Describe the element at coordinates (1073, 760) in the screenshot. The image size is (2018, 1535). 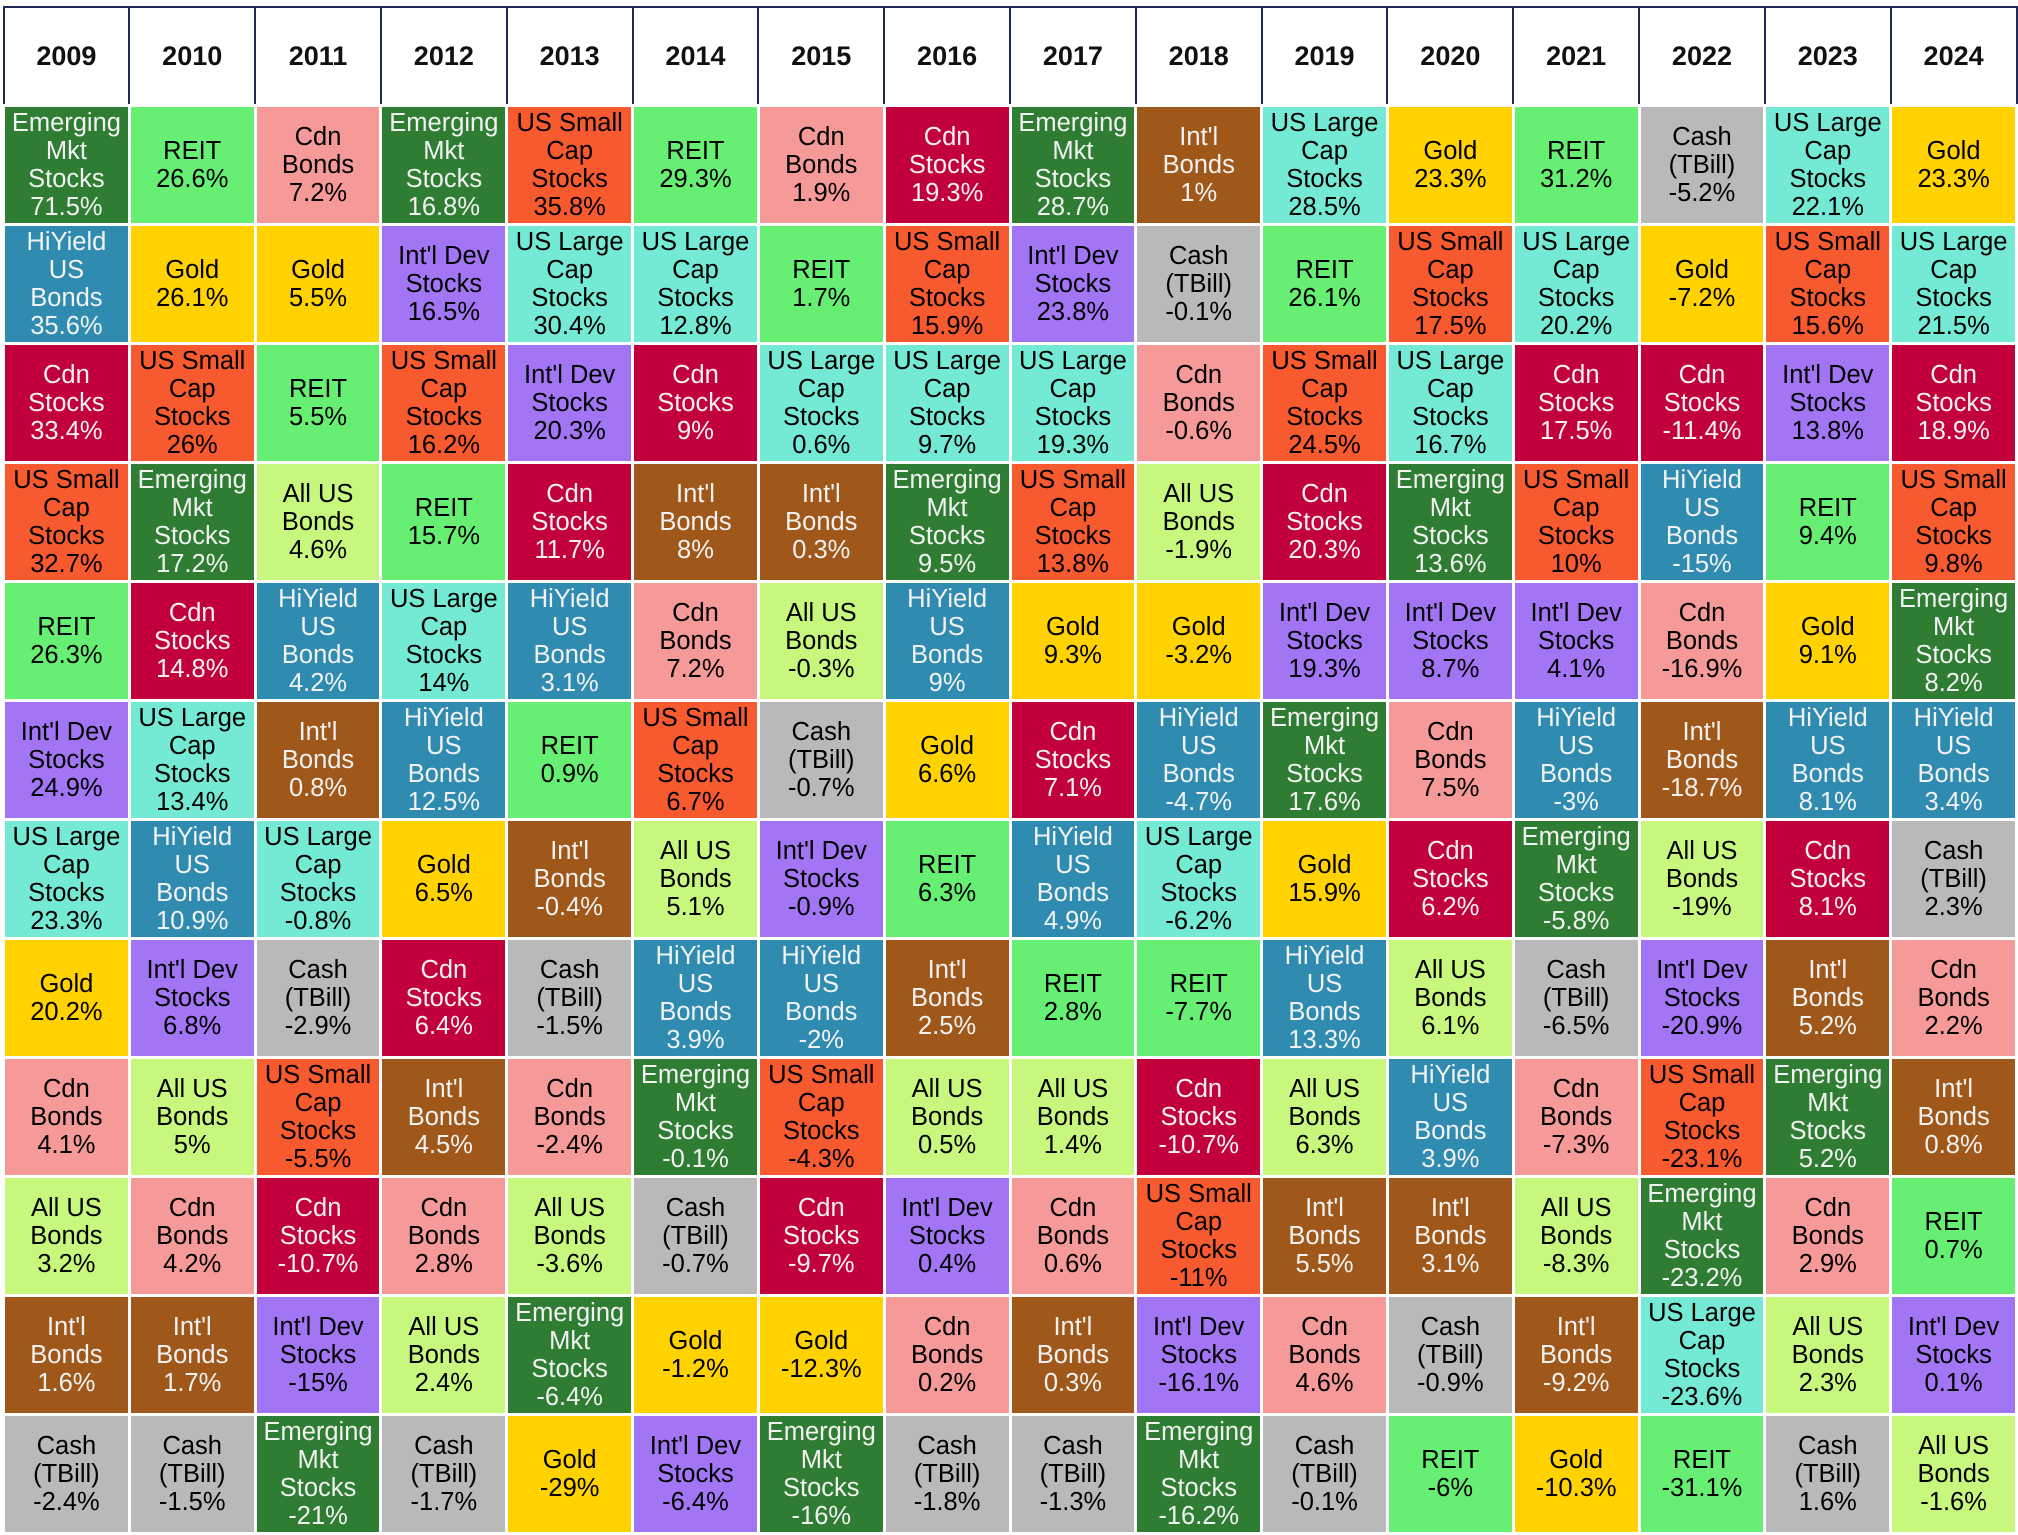
I see `cell-cdn-stocks: Cdn Stocks 7.1%` at that location.